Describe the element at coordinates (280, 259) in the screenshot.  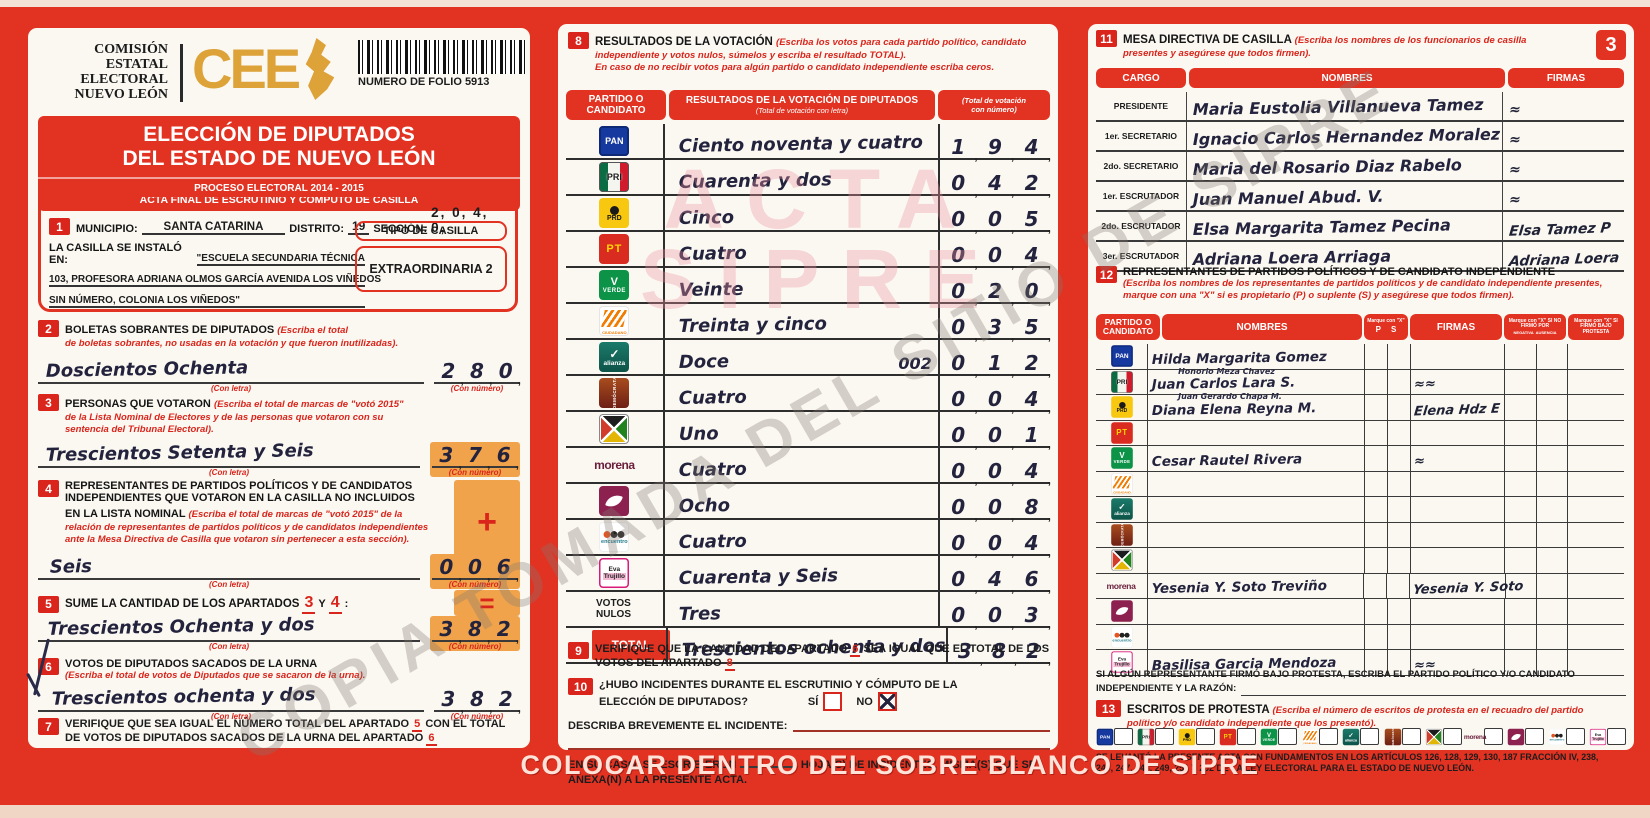
I see `casilla-address-1: "ESCUELA SECUNDARIA TÉCNICA` at that location.